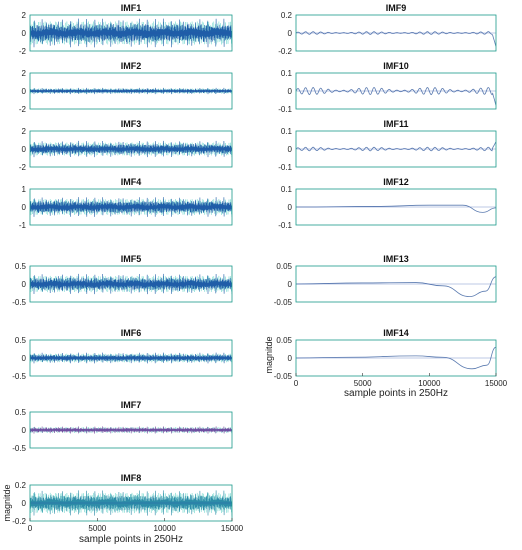  I want to click on subplot-title: IMF8, so click(131, 478).